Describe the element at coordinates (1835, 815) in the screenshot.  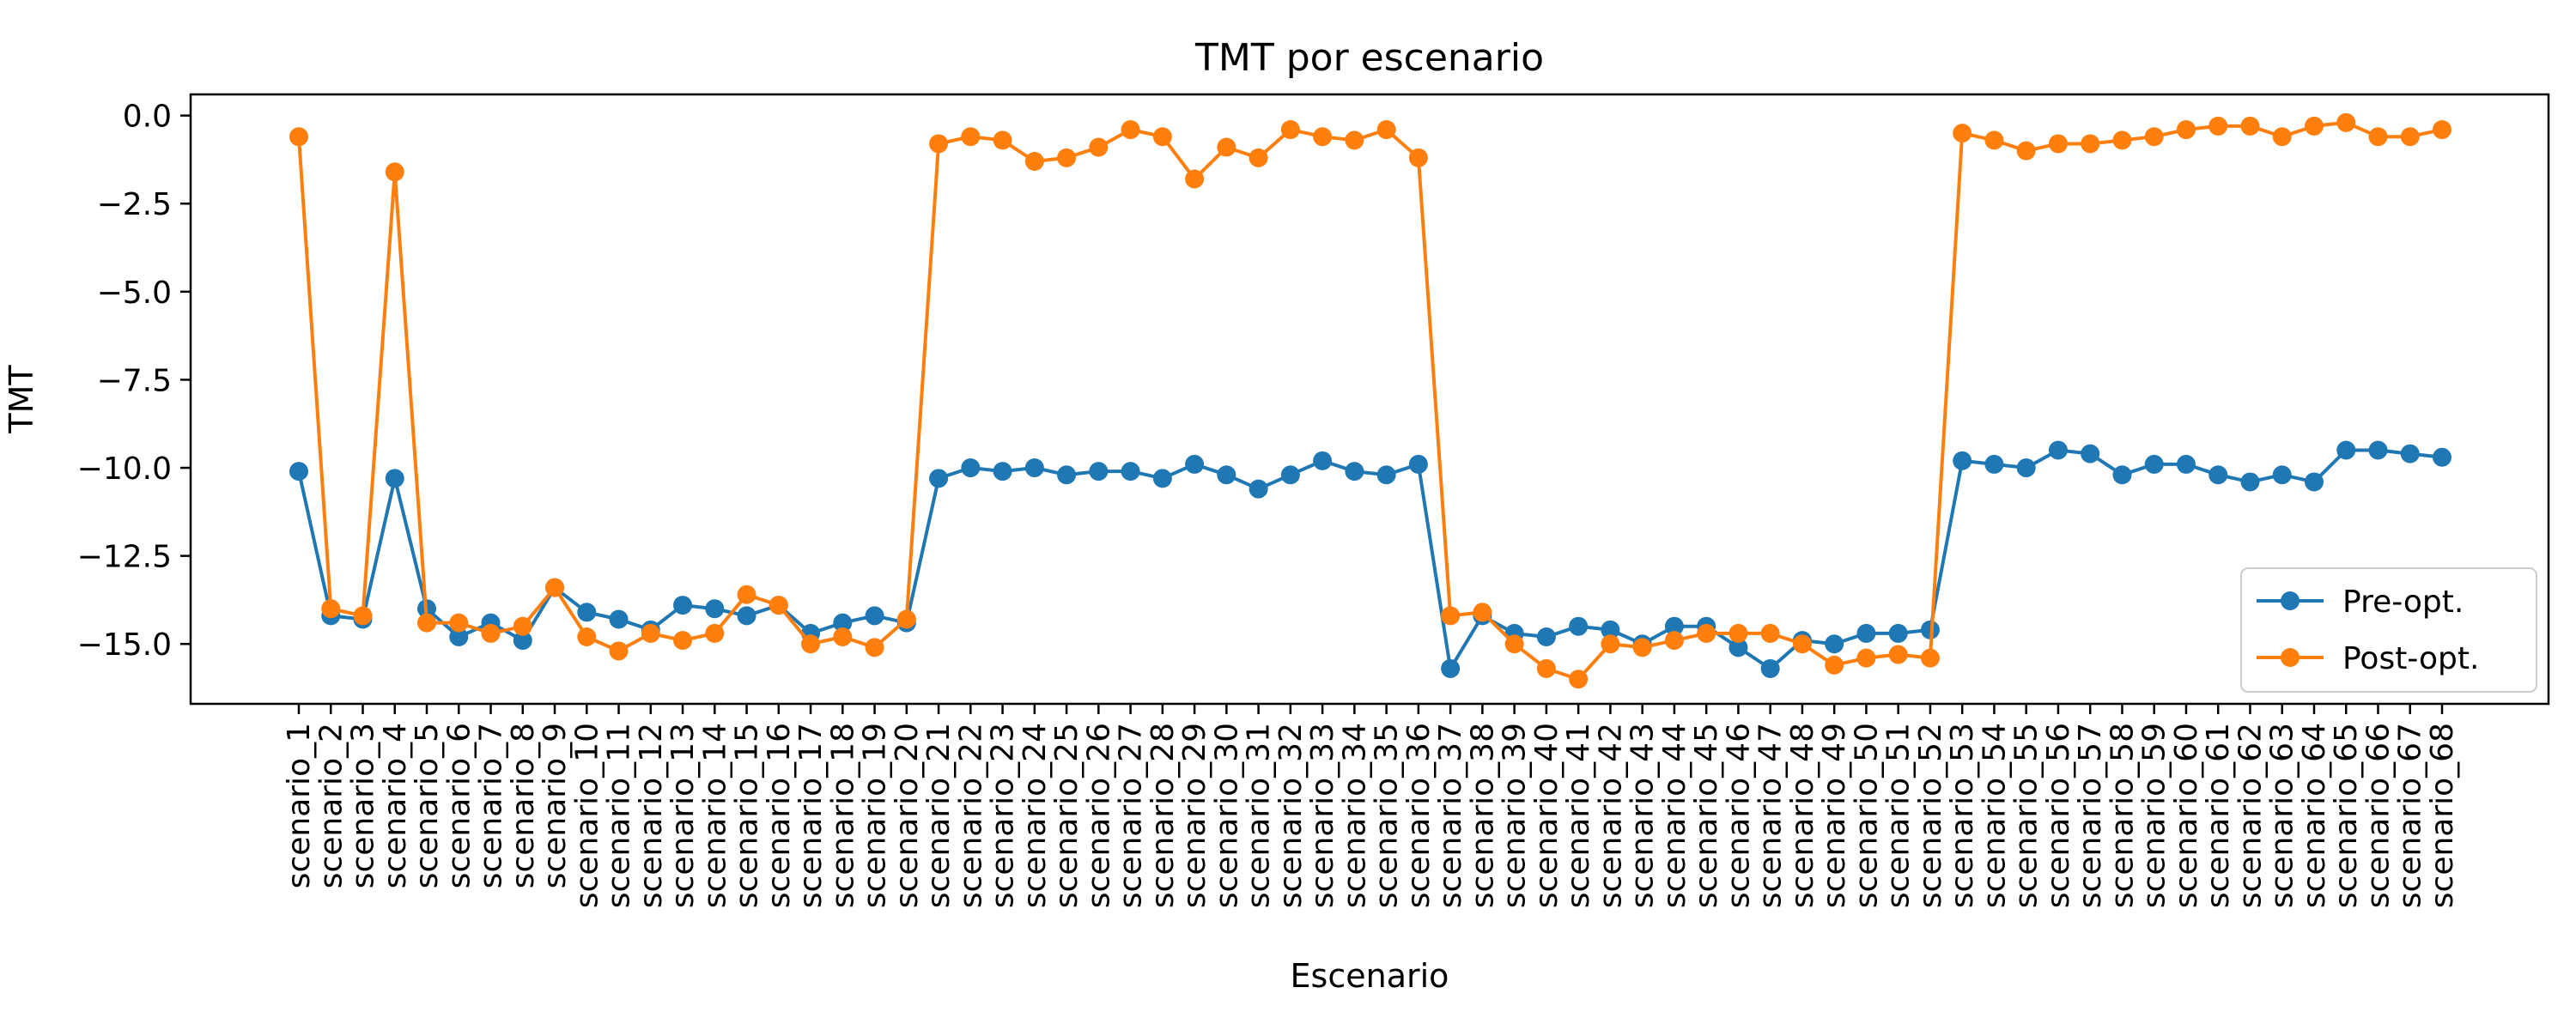
I see `x-tick-label: scenario_49` at that location.